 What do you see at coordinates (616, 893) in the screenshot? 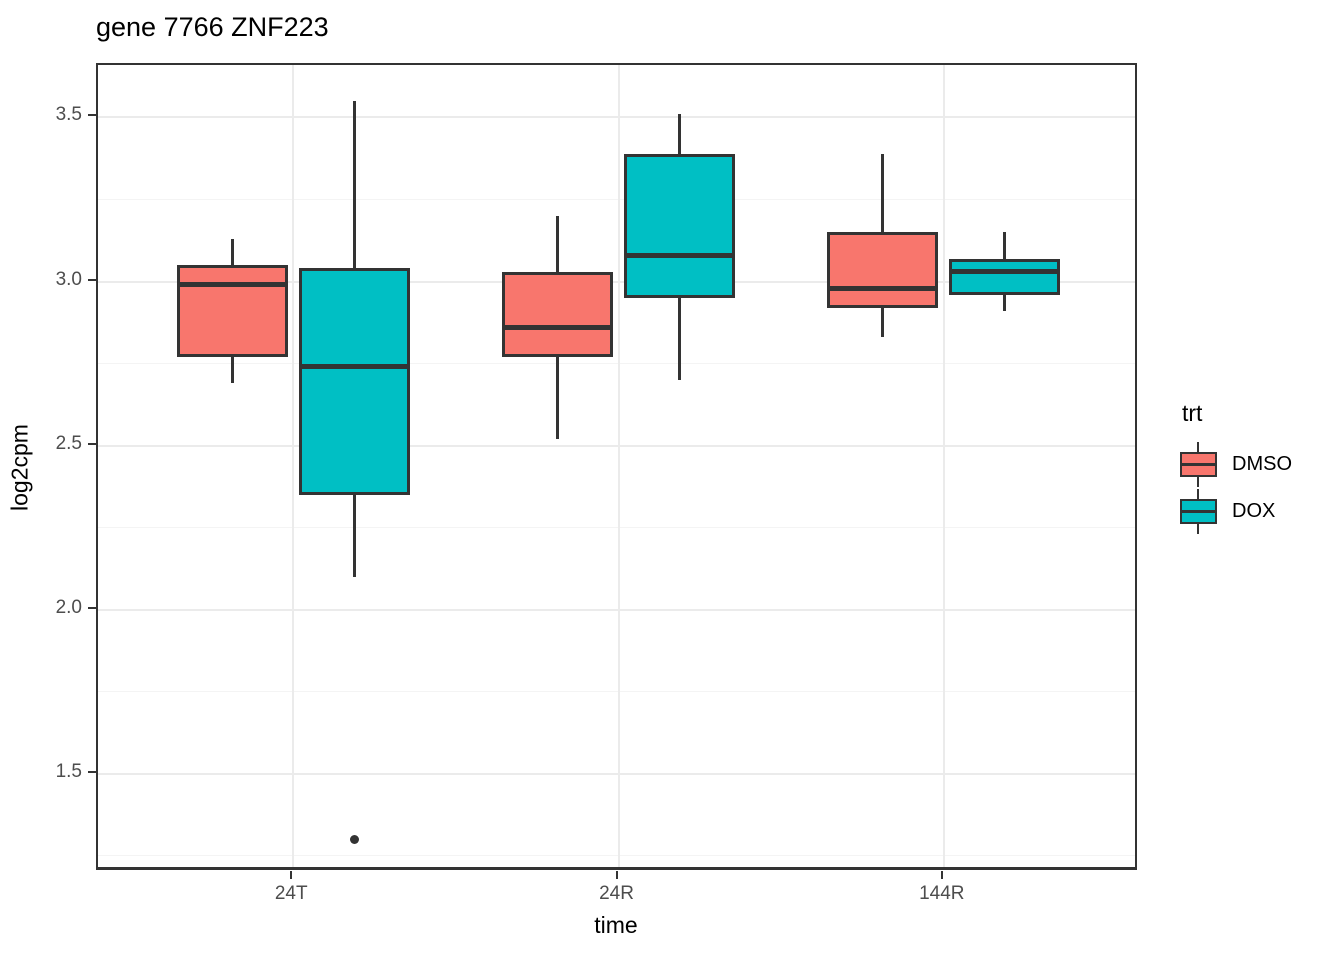
I see `x-tick-label: 24R` at bounding box center [616, 893].